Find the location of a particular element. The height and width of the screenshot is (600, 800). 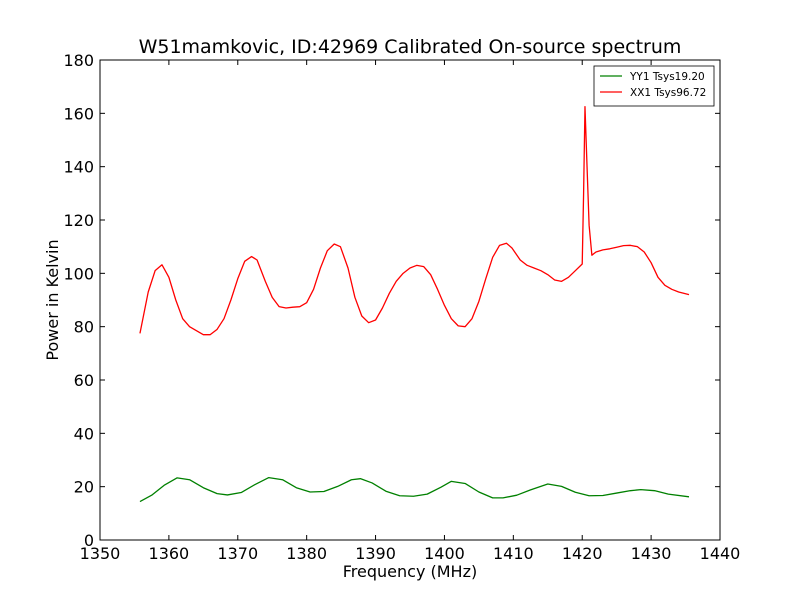

y-tick-label: 20 is located at coordinates (84, 487).